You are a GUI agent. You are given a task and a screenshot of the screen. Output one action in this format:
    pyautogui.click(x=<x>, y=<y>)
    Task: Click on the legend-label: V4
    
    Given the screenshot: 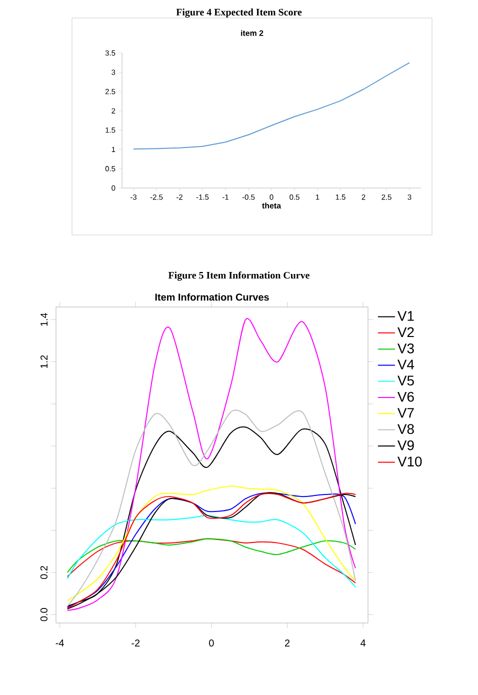 What is the action you would take?
    pyautogui.click(x=405, y=365)
    